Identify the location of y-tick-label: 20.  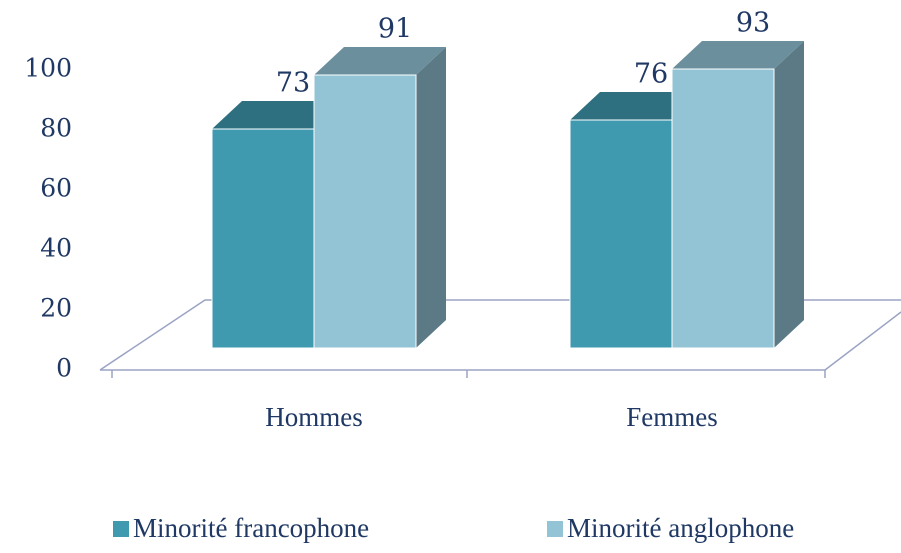
(56, 308).